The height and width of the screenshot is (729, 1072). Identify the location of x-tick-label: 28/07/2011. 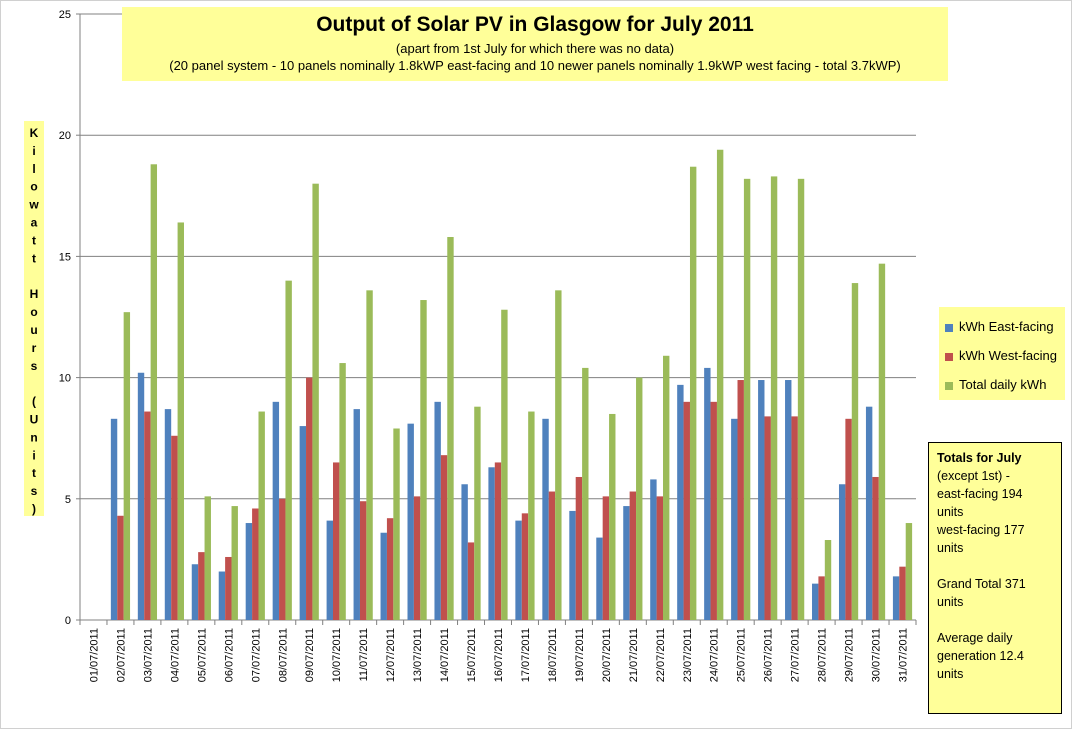
(823, 655).